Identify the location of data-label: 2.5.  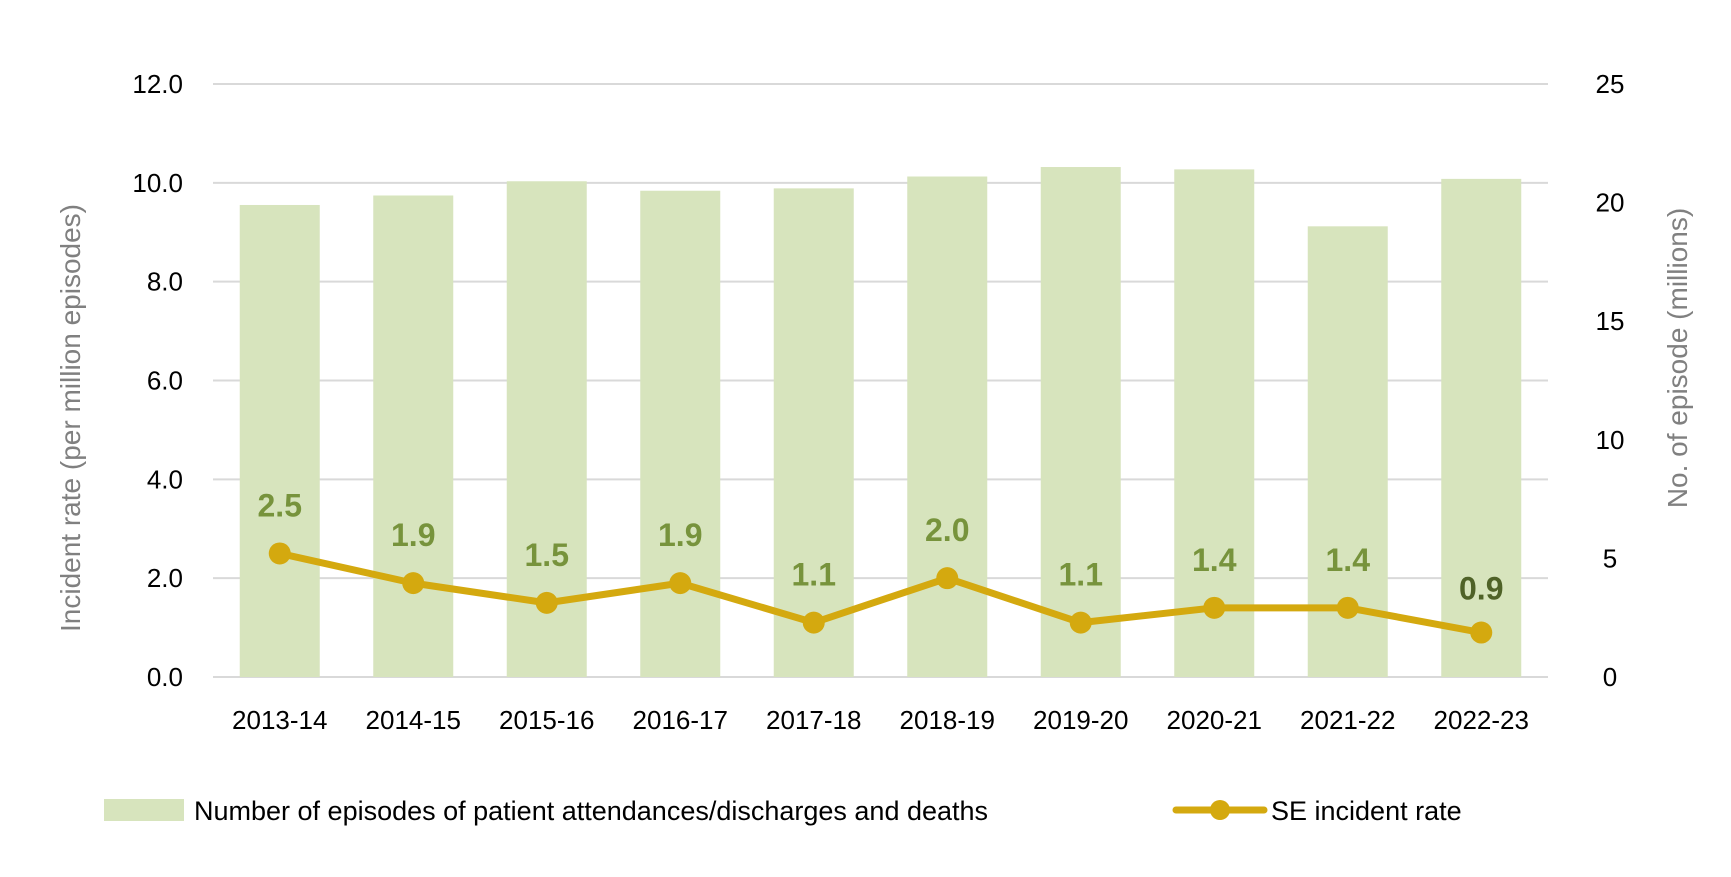
(280, 505).